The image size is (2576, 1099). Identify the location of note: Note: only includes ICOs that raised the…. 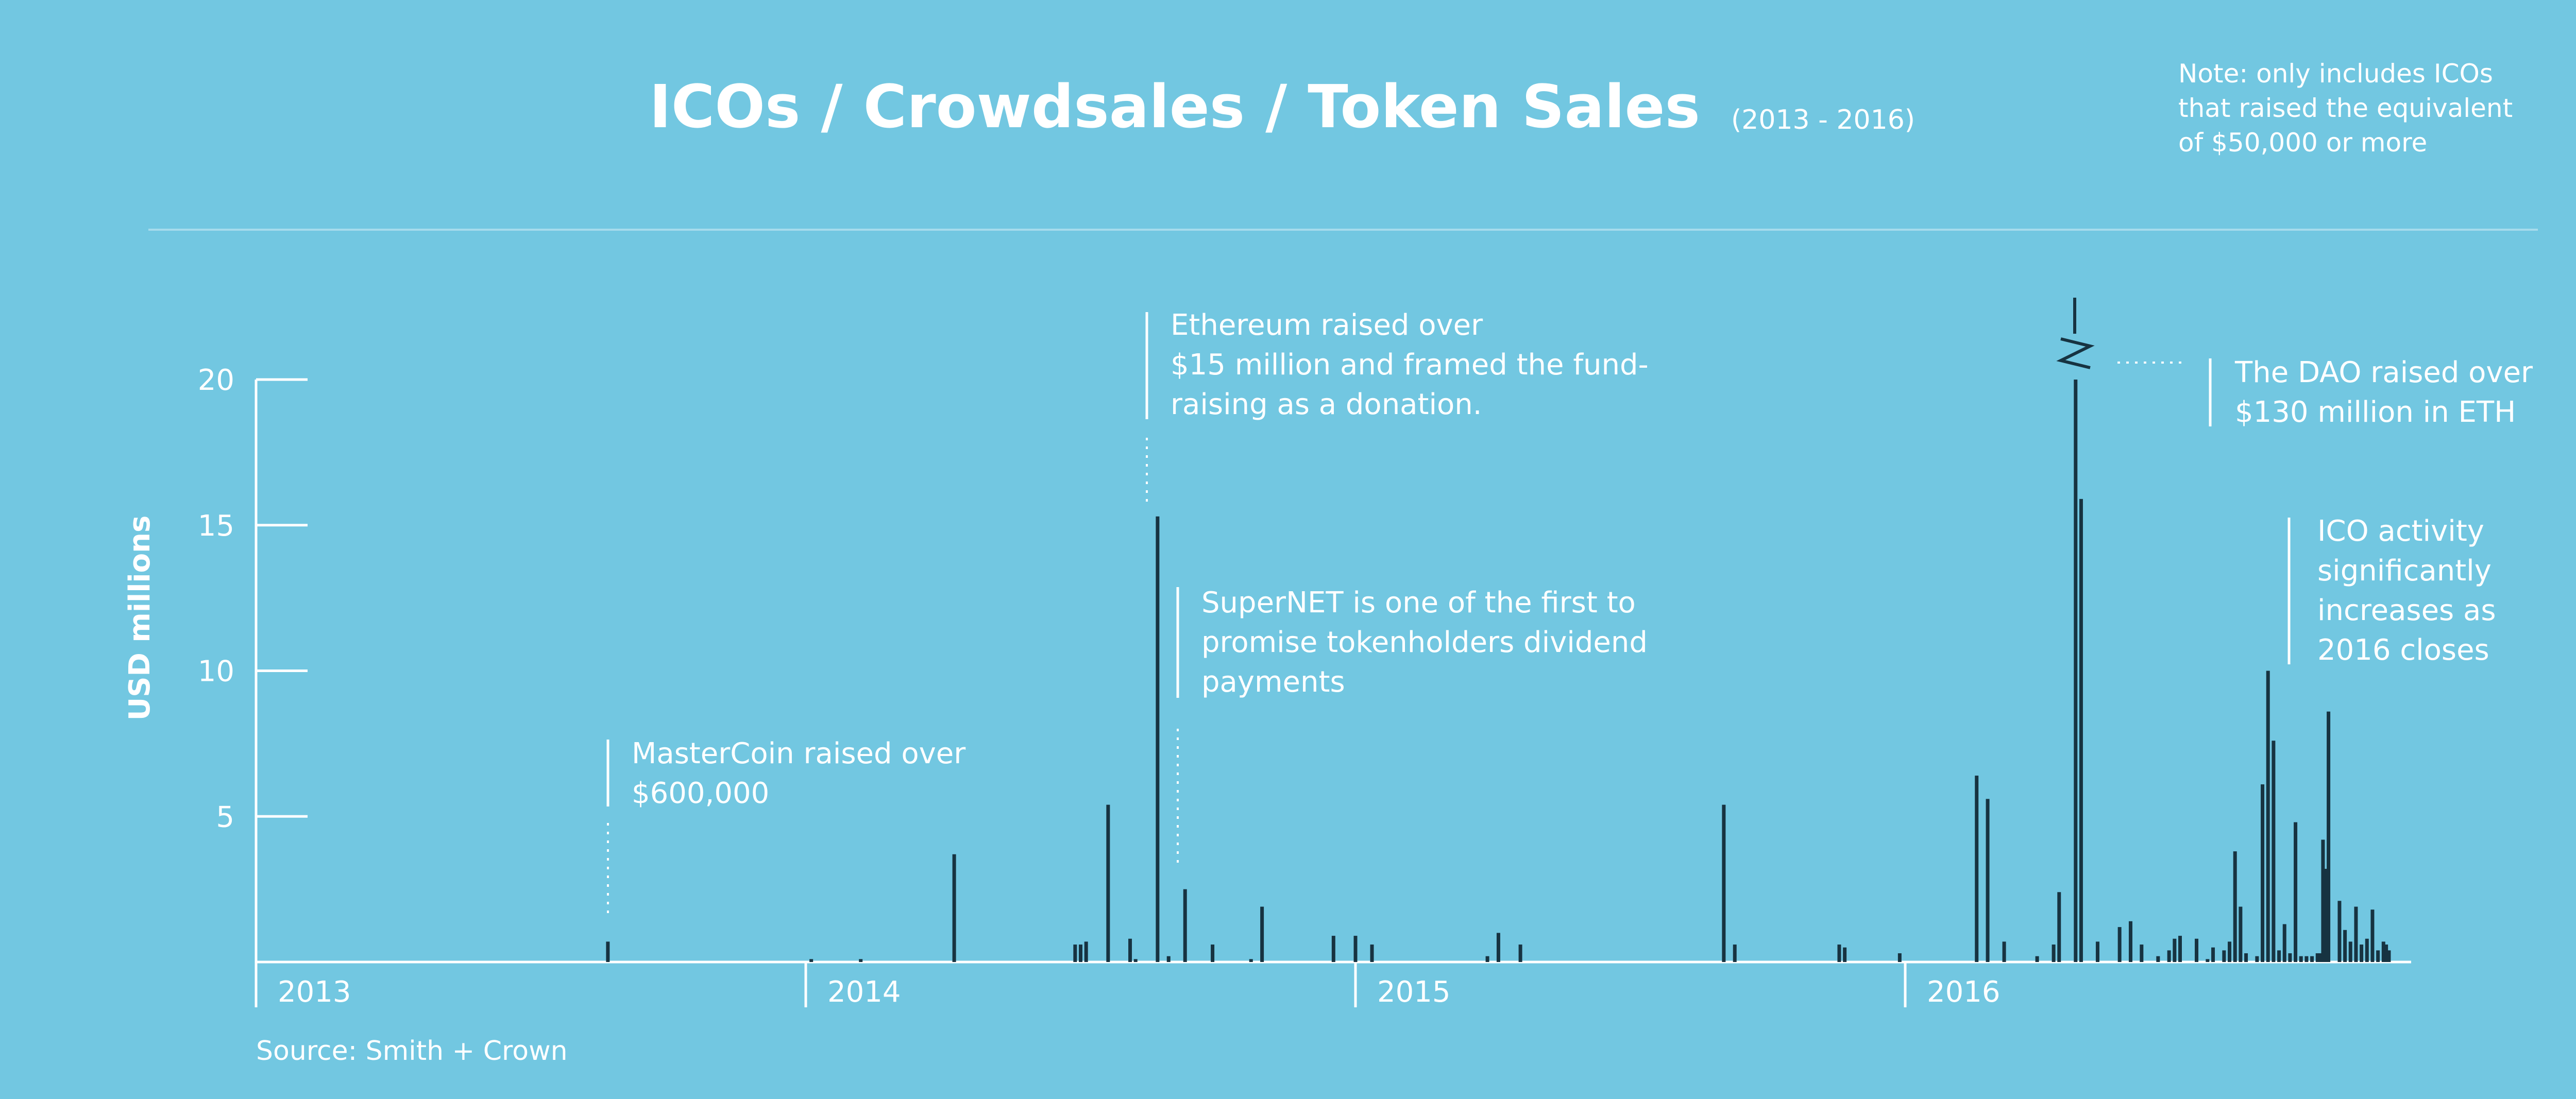
(2345, 108).